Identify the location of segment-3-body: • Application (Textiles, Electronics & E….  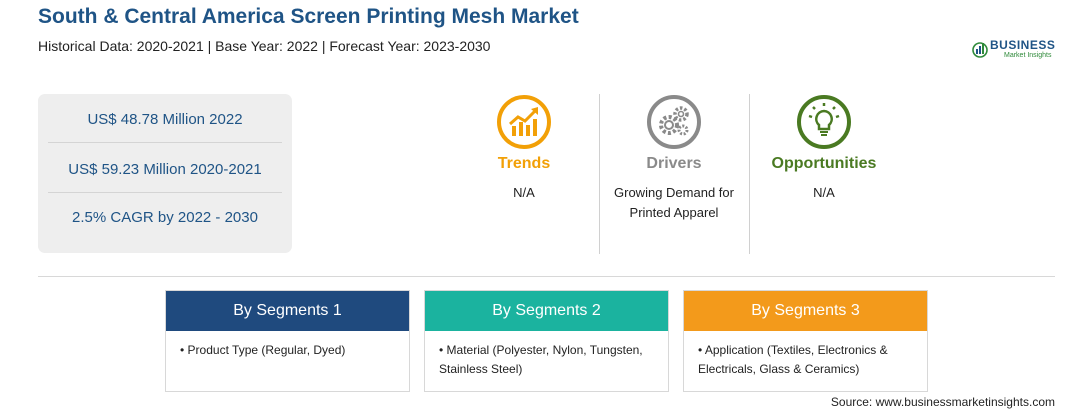
(793, 359).